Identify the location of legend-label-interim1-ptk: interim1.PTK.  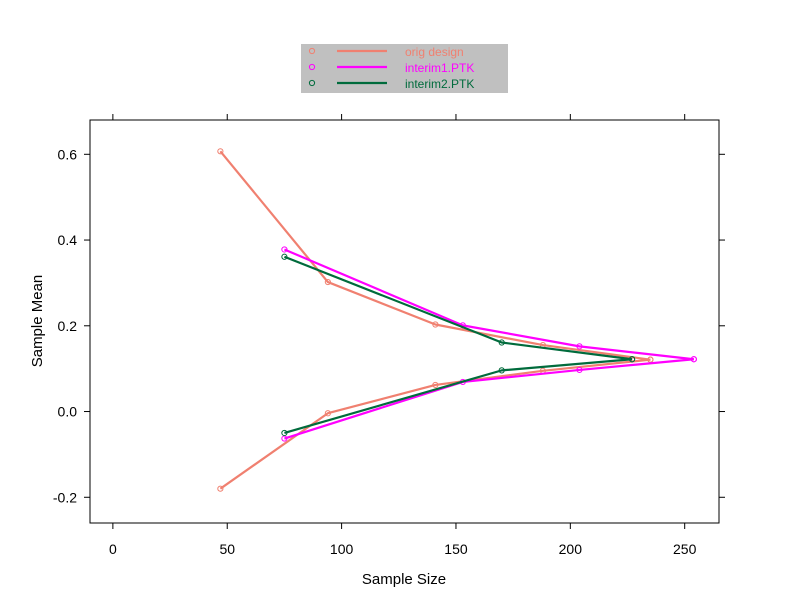
(439, 68).